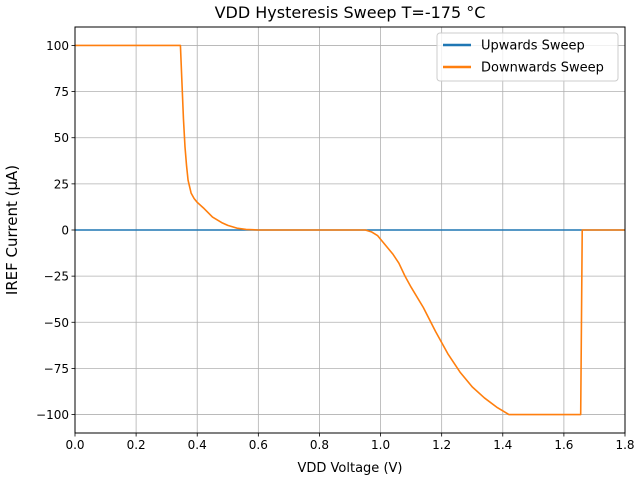  What do you see at coordinates (197, 445) in the screenshot?
I see `x-tick-label: 0.4` at bounding box center [197, 445].